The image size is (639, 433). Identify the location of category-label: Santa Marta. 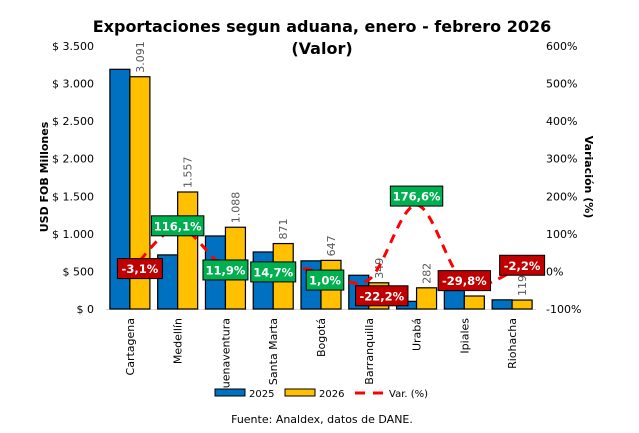
(273, 351).